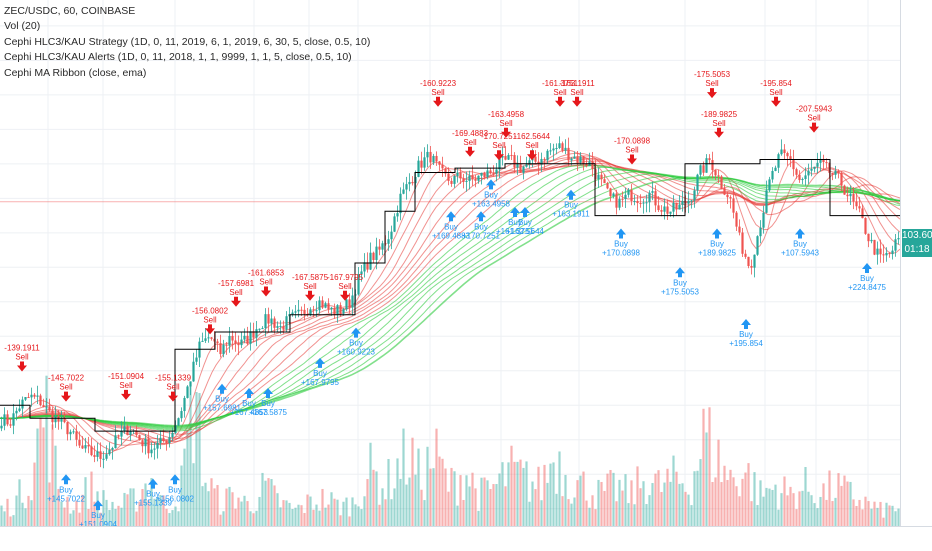  Describe the element at coordinates (560, 83) in the screenshot. I see `signal-value: -161.3751` at that location.